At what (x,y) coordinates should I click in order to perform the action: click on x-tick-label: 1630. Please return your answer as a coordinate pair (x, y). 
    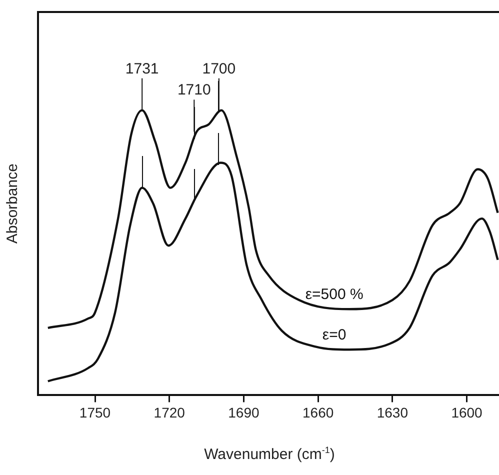
    Looking at the image, I should click on (392, 412).